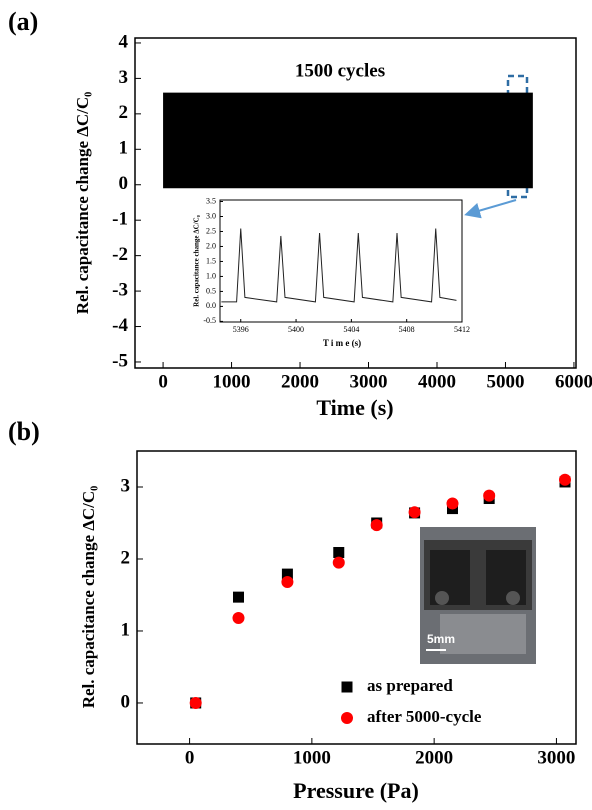  Describe the element at coordinates (211, 305) in the screenshot. I see `y-tick-label: 0.0` at that location.